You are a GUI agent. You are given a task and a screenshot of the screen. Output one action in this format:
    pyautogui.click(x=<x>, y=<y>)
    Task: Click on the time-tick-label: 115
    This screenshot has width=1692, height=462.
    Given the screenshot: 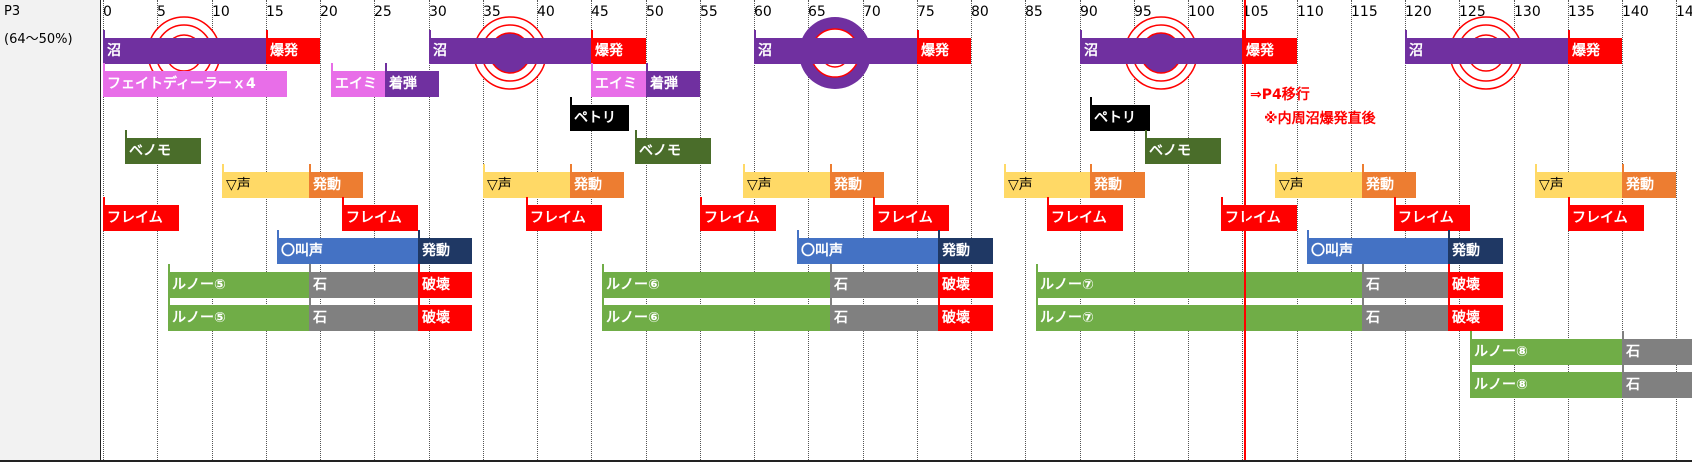 What is the action you would take?
    pyautogui.click(x=1364, y=12)
    